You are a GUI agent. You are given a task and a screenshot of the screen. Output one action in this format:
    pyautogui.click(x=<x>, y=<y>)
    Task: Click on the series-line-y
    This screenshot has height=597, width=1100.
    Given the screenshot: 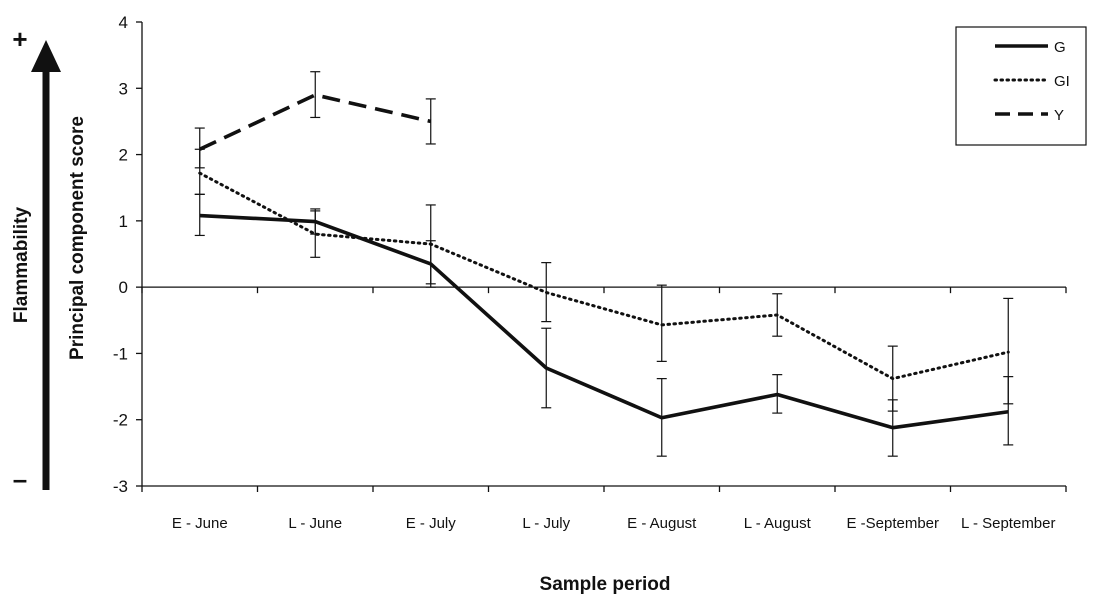 What is the action you would take?
    pyautogui.click(x=315, y=122)
    